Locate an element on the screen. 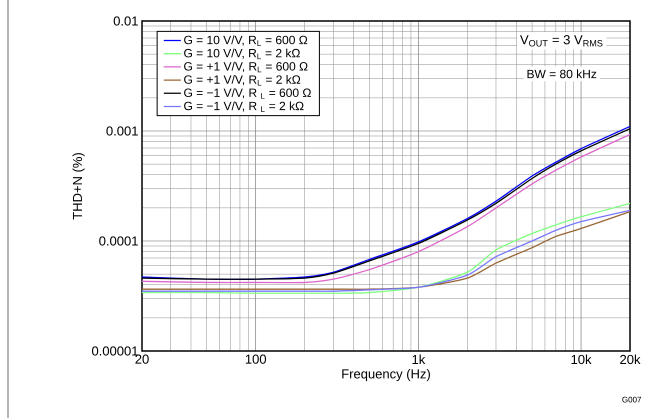 The image size is (647, 418). x-tick-label: 1k is located at coordinates (419, 359).